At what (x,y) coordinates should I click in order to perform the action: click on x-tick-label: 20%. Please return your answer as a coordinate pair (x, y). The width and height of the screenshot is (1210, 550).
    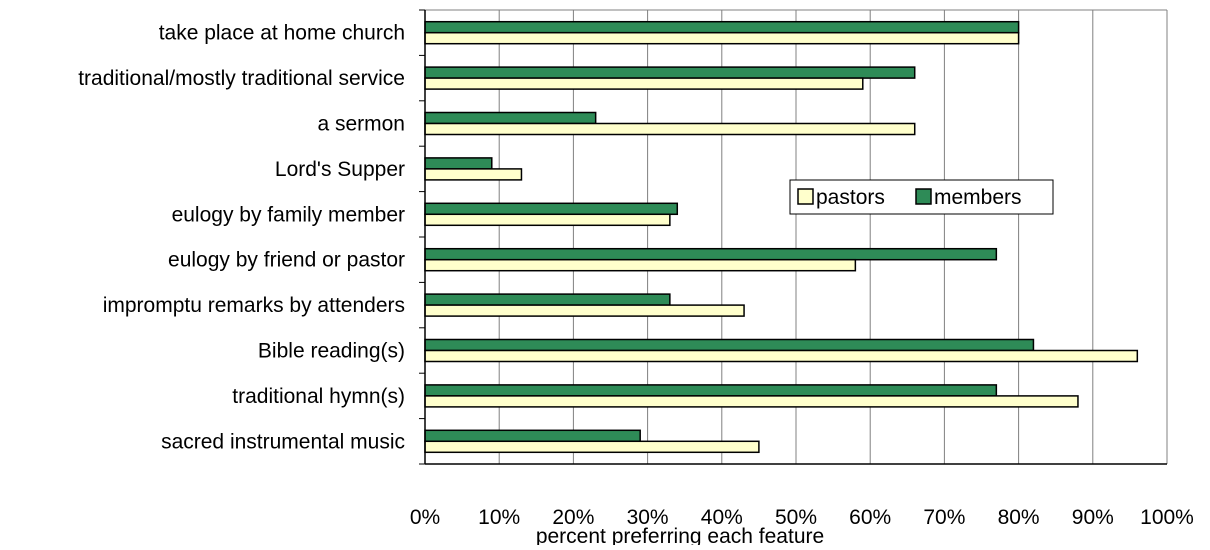
    Looking at the image, I should click on (573, 517).